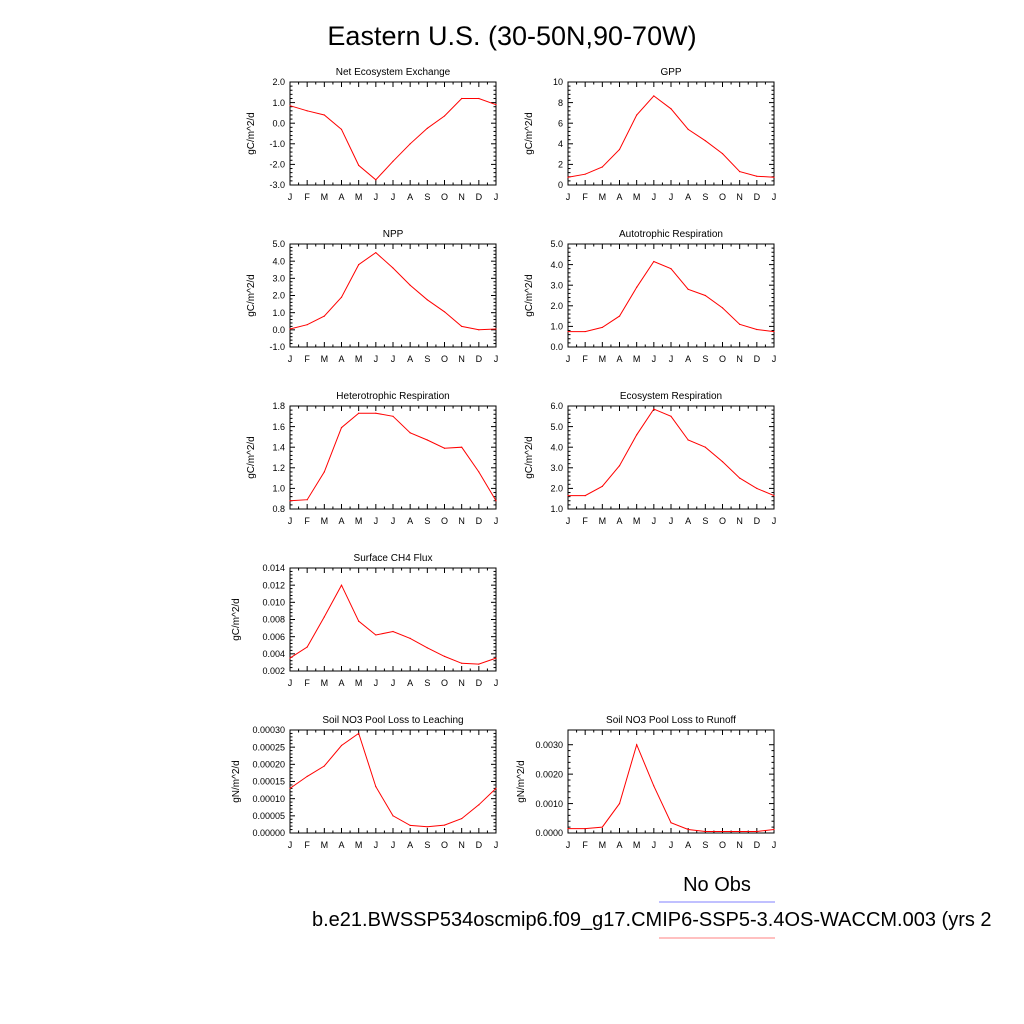 The width and height of the screenshot is (1024, 1024). I want to click on y-tick-label: 4, so click(560, 144).